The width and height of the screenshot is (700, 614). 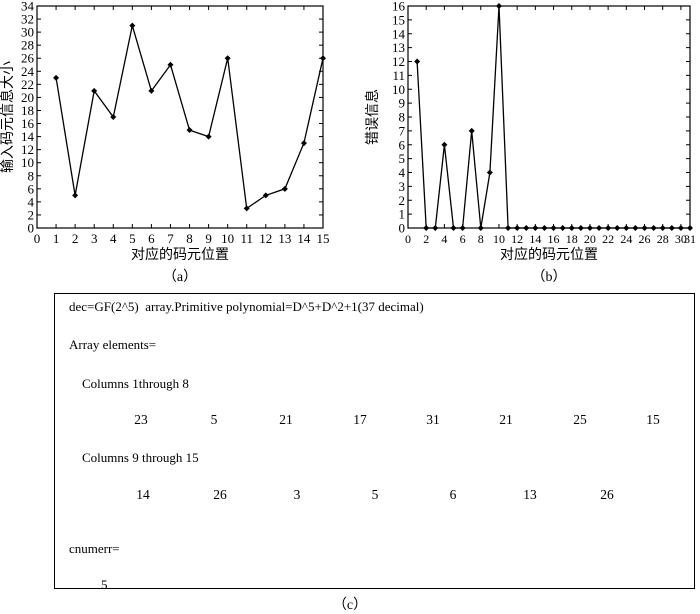 What do you see at coordinates (304, 238) in the screenshot?
I see `x-tick-label: 14` at bounding box center [304, 238].